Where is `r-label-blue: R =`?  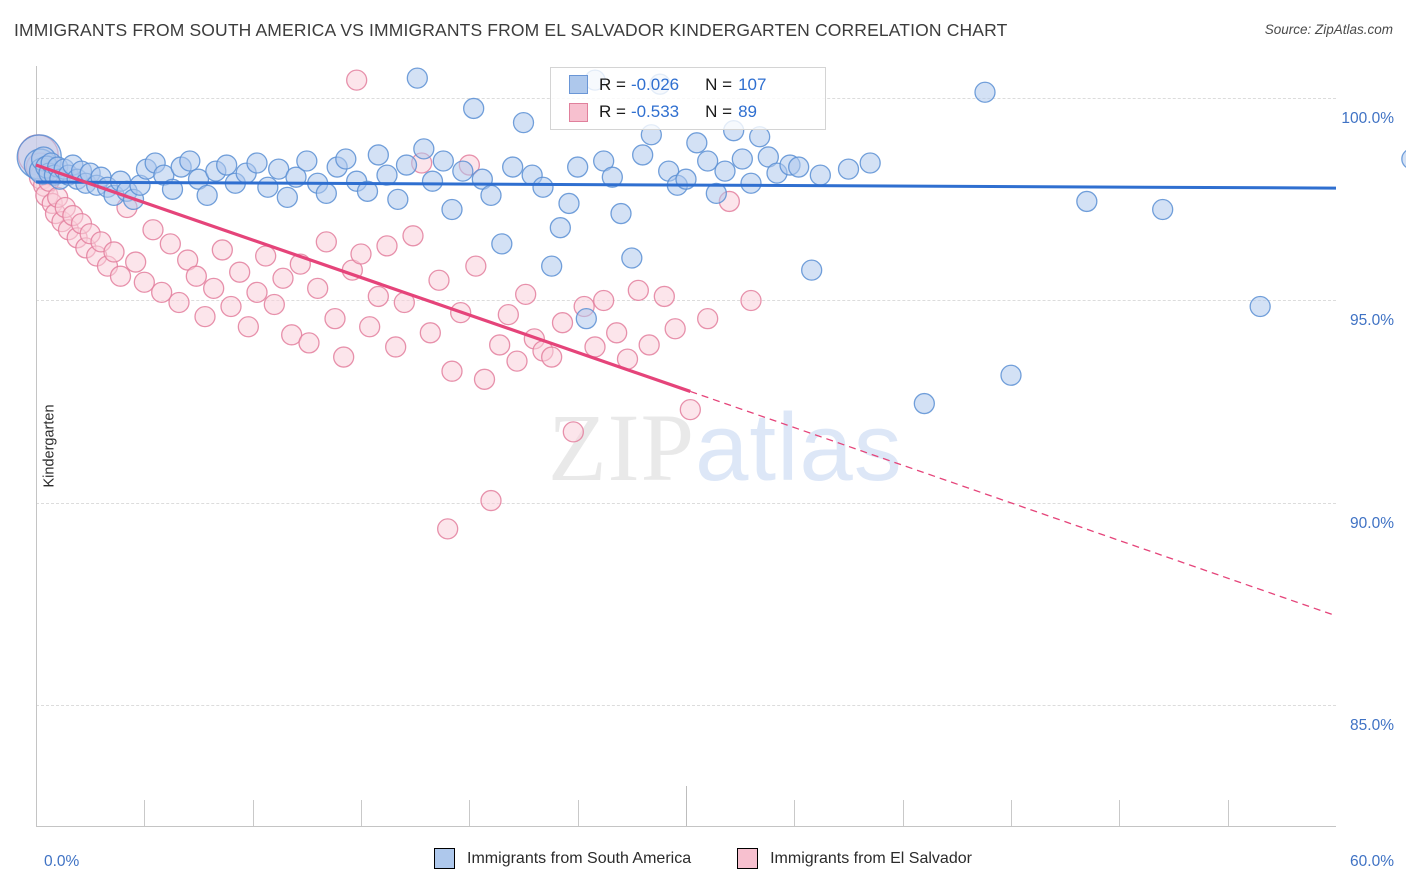
r-label-blue: R = is located at coordinates (612, 84).